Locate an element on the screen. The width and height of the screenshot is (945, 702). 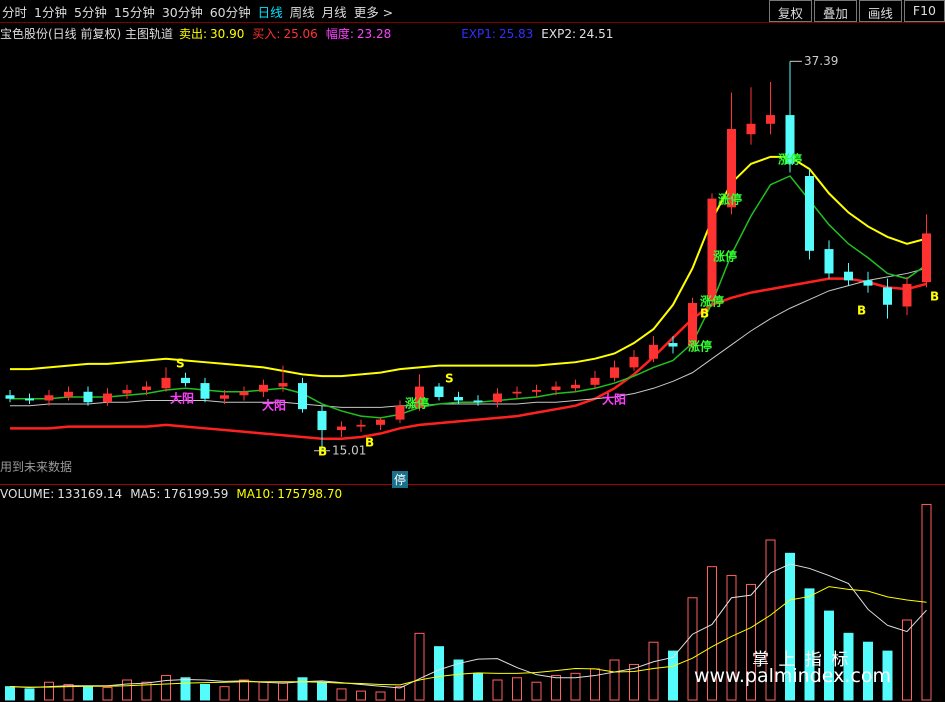
info-value: 24.51 is located at coordinates (596, 34).